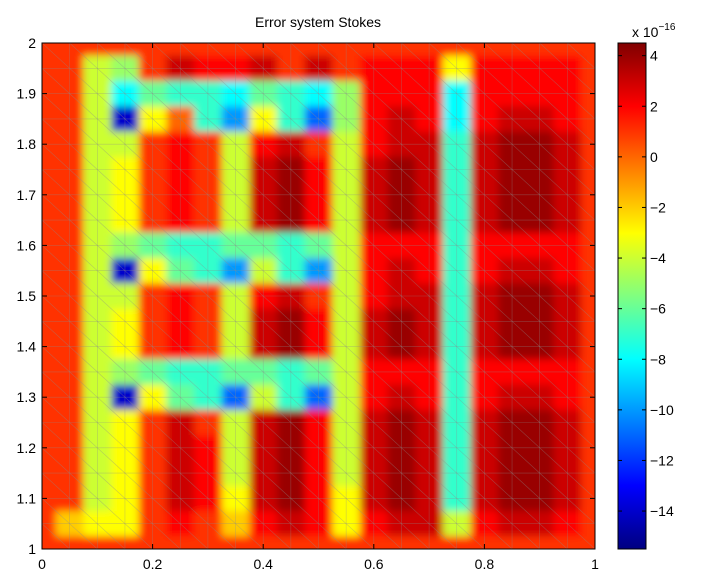 Image resolution: width=721 pixels, height=580 pixels. I want to click on colorbar-tick-label: 4, so click(654, 56).